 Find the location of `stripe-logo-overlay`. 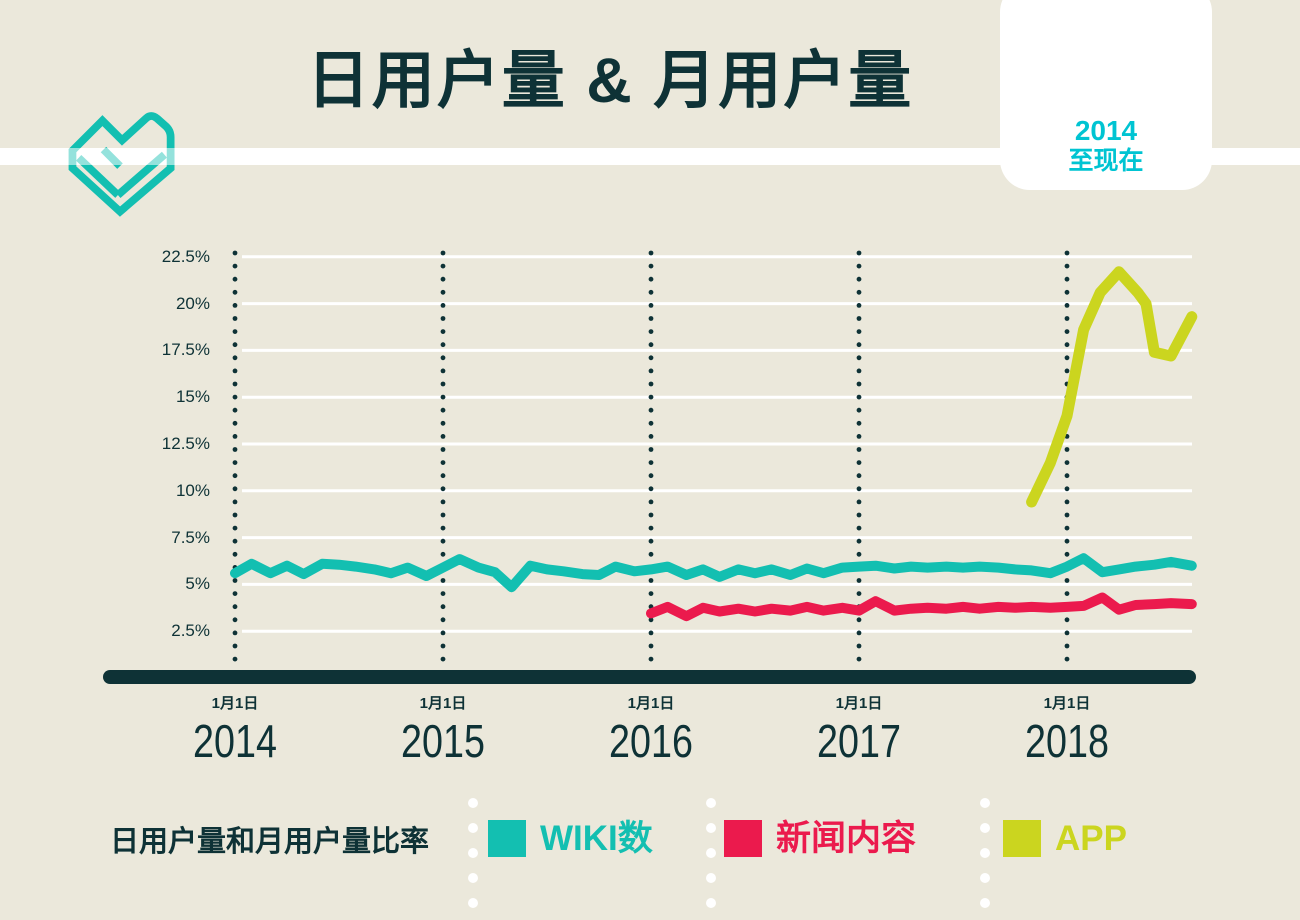

stripe-logo-overlay is located at coordinates (121, 156).